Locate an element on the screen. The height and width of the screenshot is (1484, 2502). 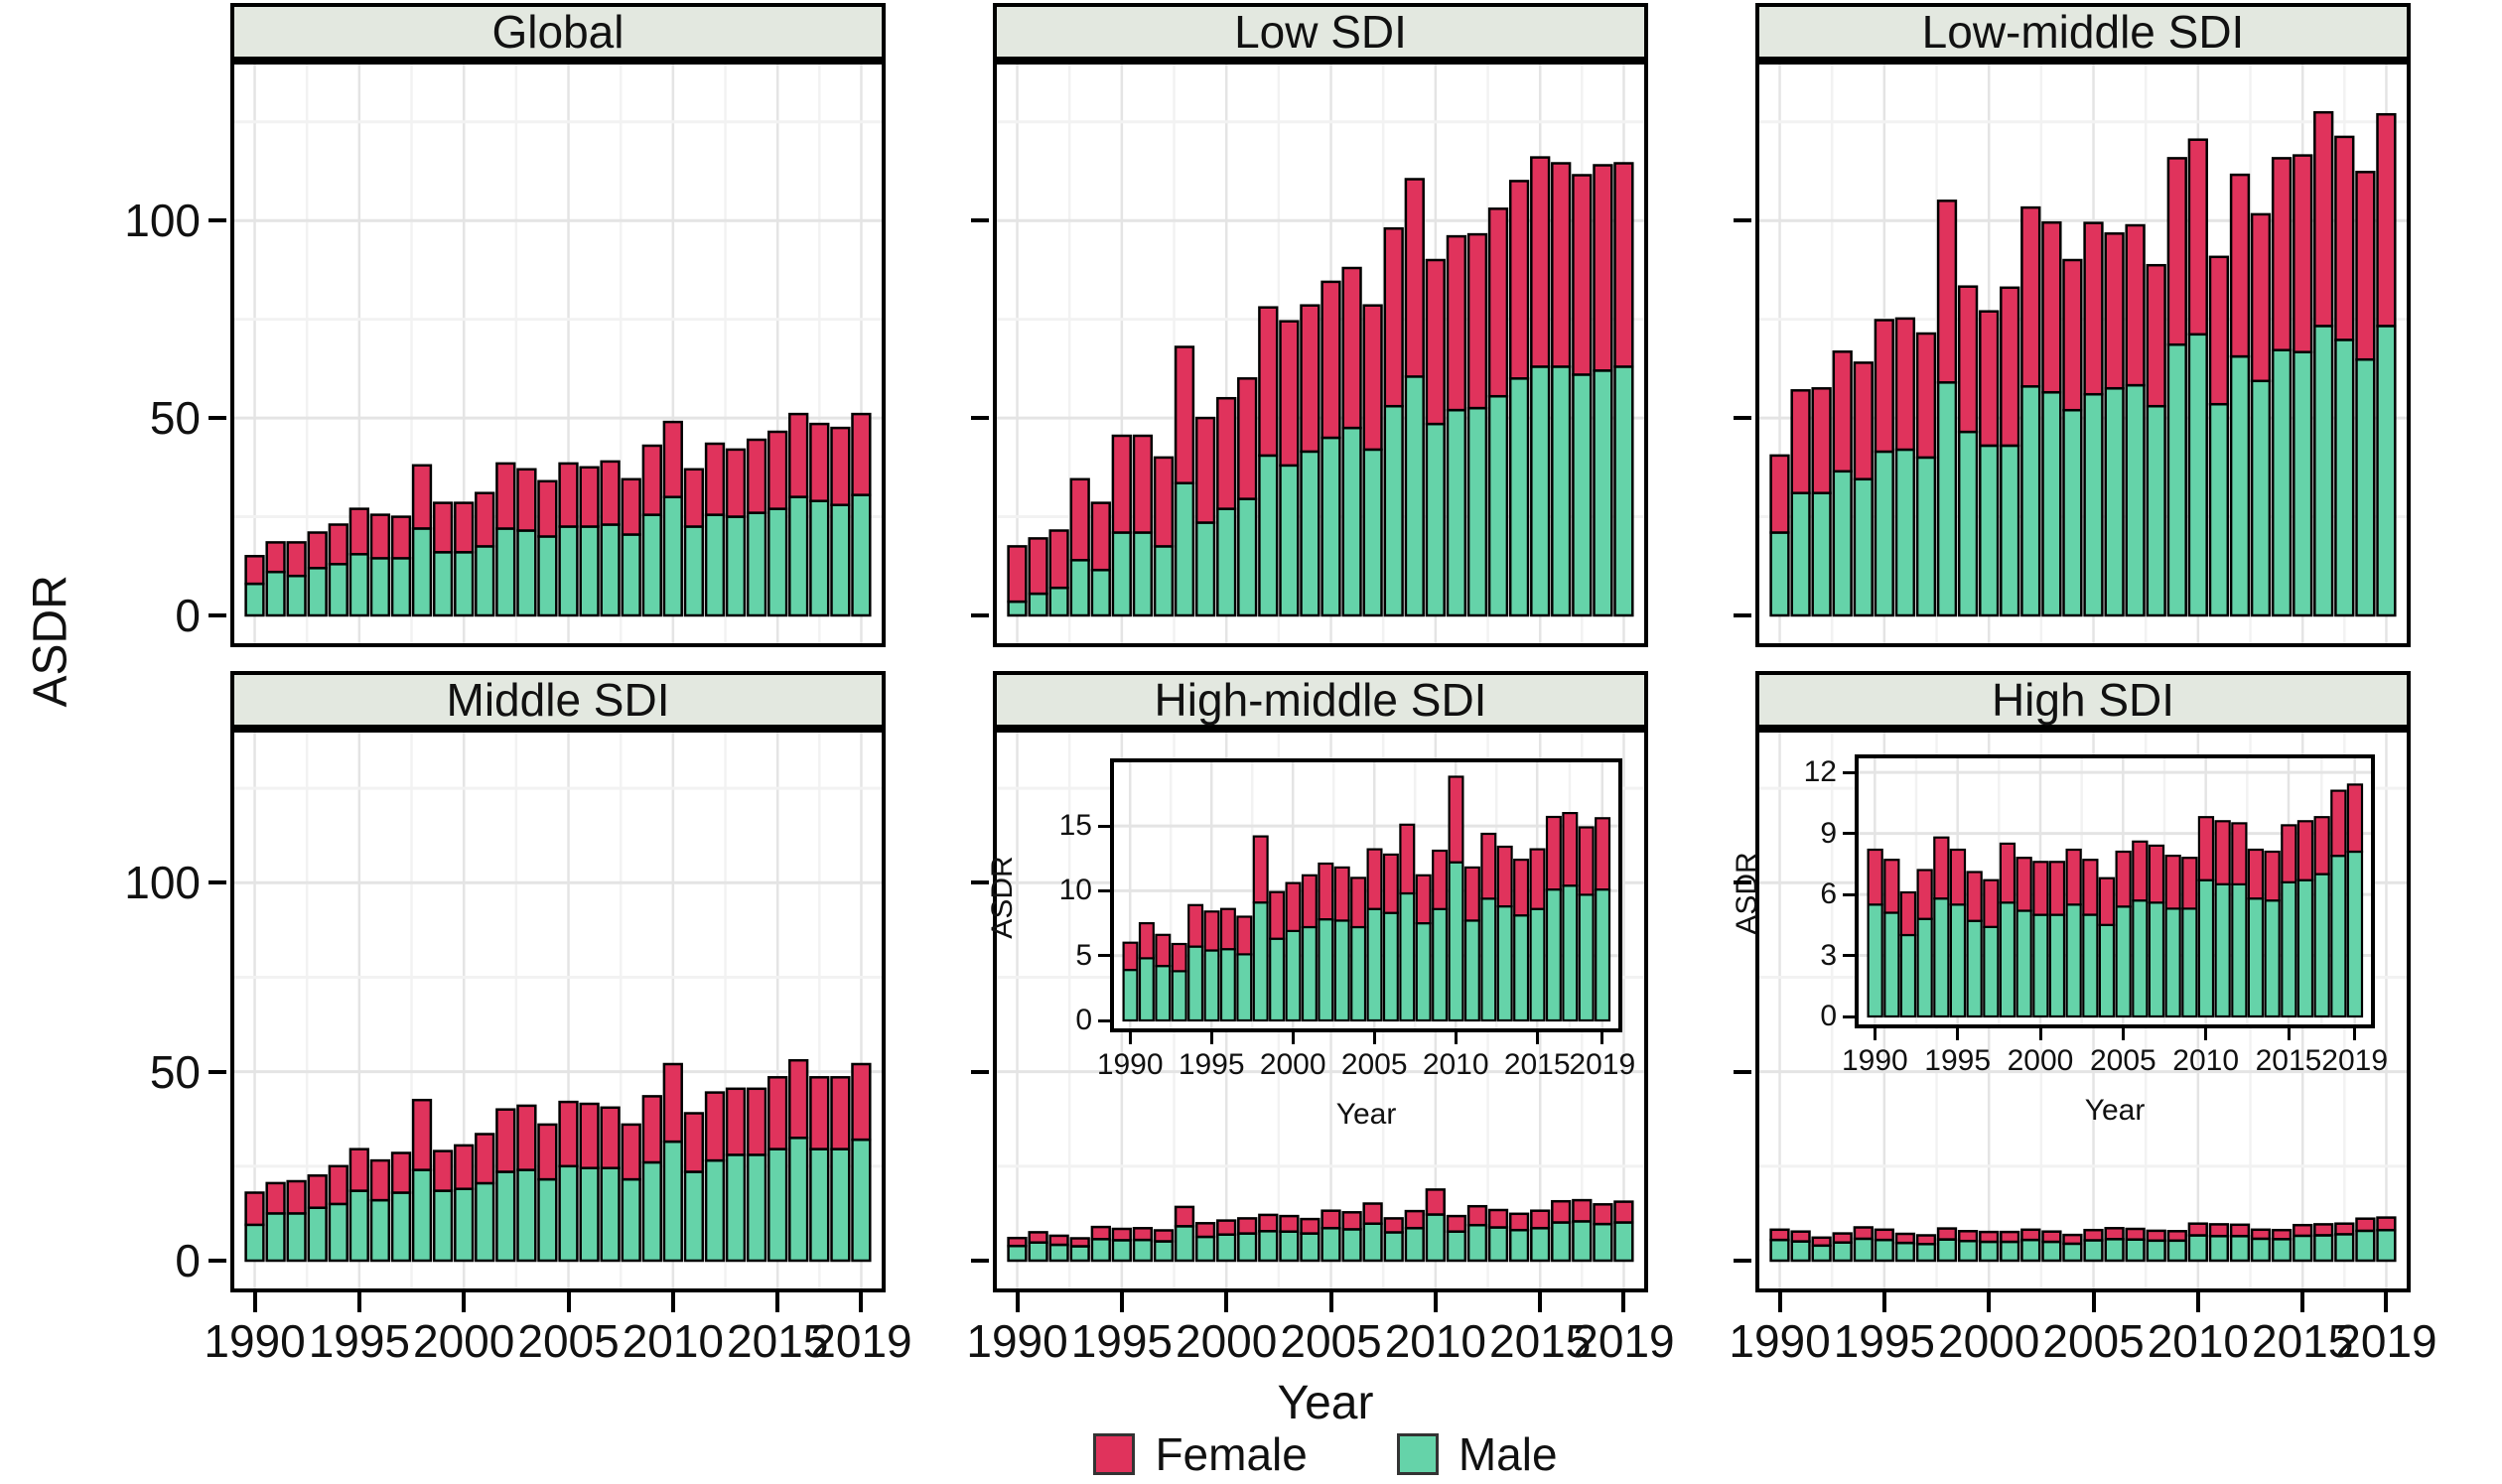
inset-y-tick-label: 15 is located at coordinates (1075, 826).